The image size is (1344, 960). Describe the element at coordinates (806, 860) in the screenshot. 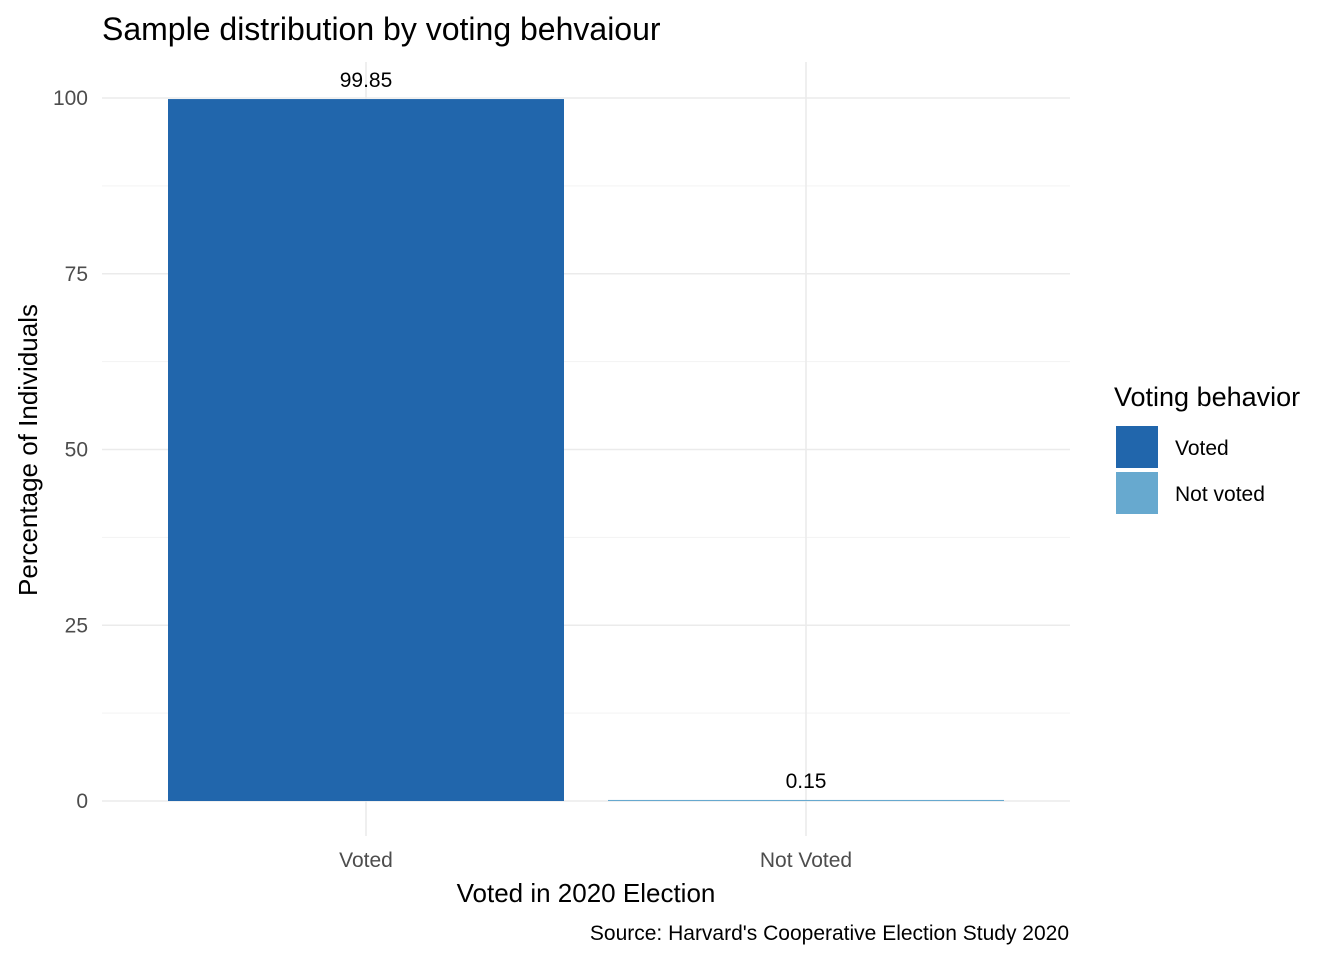

I see `x-tick-label: Not Voted` at that location.